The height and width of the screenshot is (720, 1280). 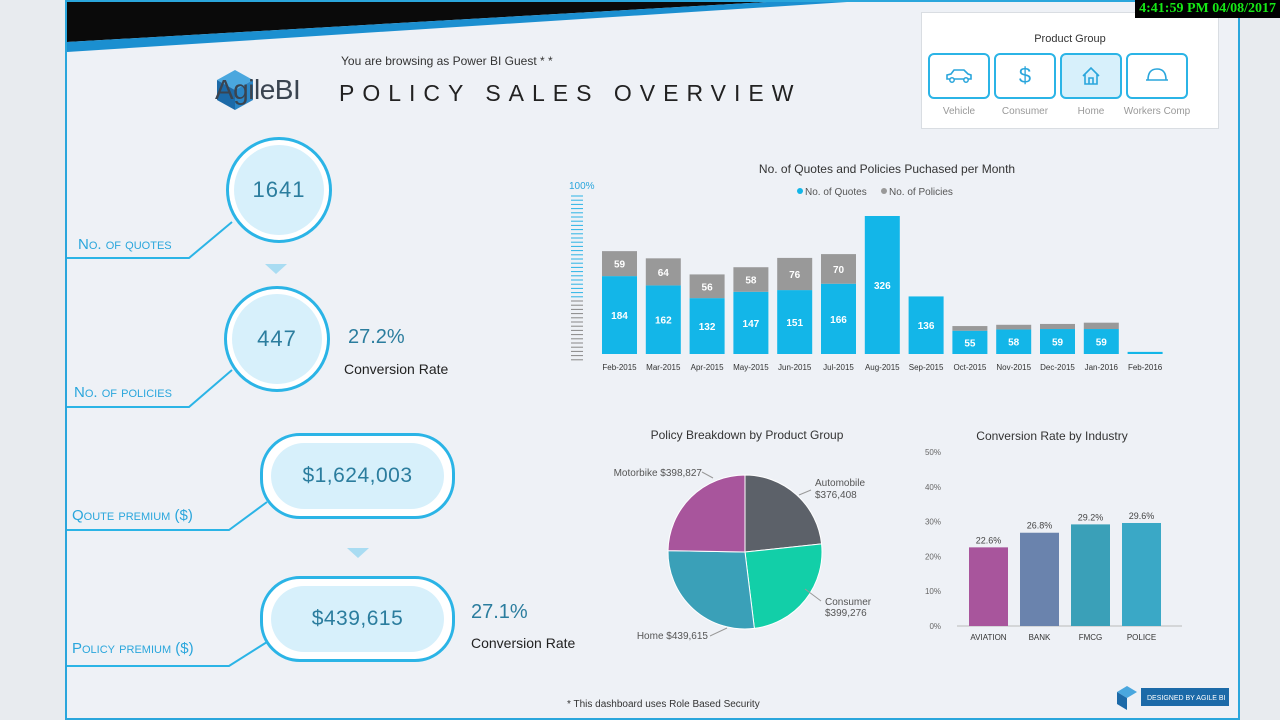 I want to click on y-tick-label: 10%, so click(x=933, y=591).